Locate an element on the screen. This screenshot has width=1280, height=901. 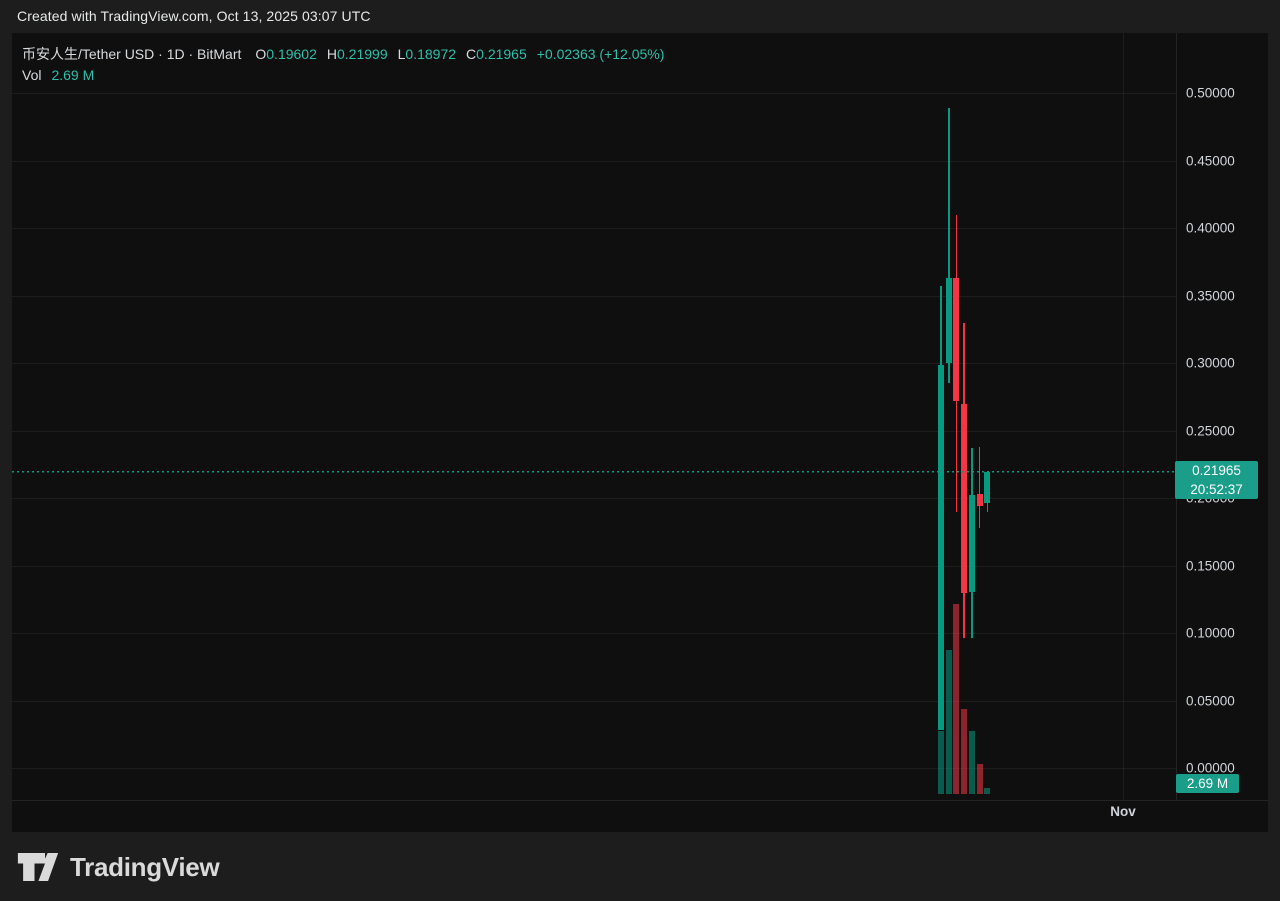
price-axis-tick: 0.25000 is located at coordinates (1210, 430).